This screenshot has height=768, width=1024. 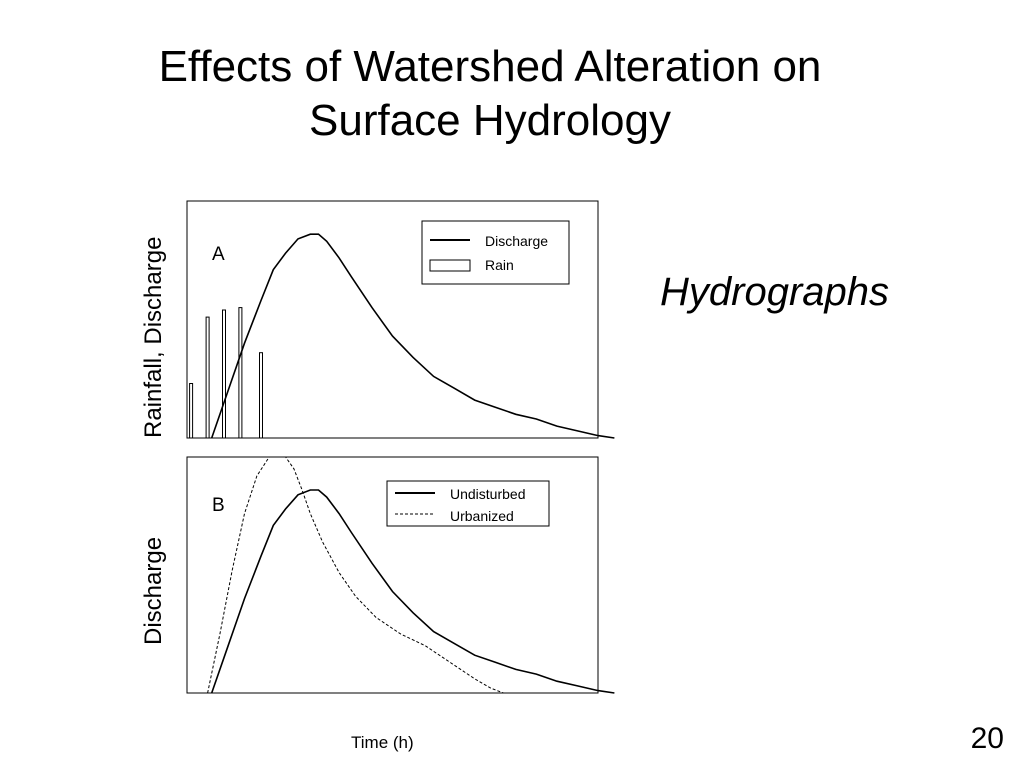 What do you see at coordinates (412, 336) in the screenshot?
I see `panel-a-discharge-line` at bounding box center [412, 336].